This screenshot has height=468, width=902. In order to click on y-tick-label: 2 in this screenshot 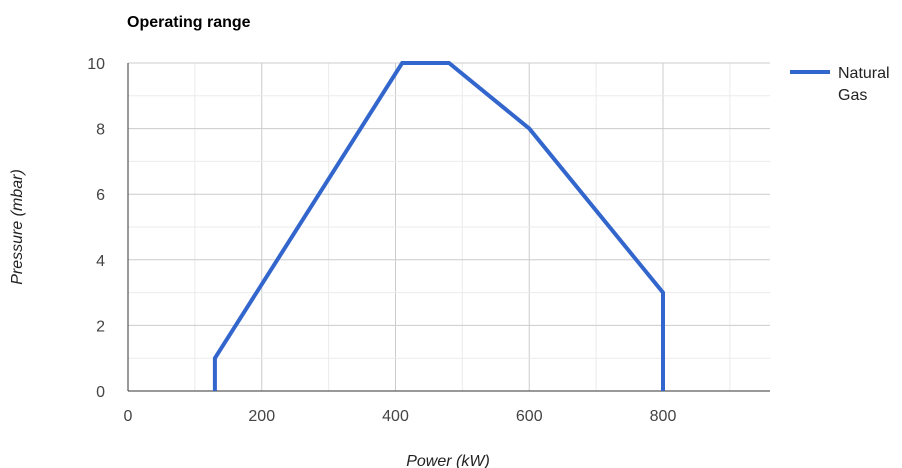, I will do `click(100, 326)`.